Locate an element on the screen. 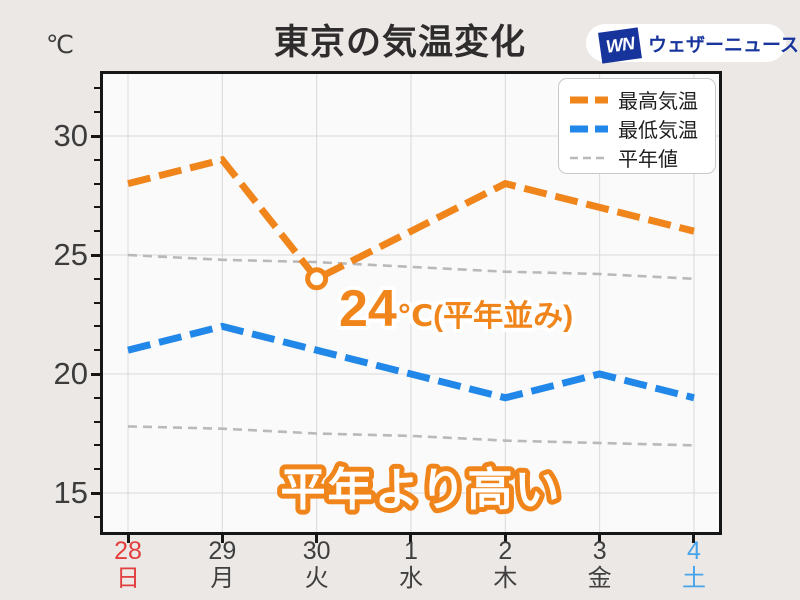 This screenshot has width=800, height=600. weathernews-logo: WN ウェザーニュース is located at coordinates (692, 44).